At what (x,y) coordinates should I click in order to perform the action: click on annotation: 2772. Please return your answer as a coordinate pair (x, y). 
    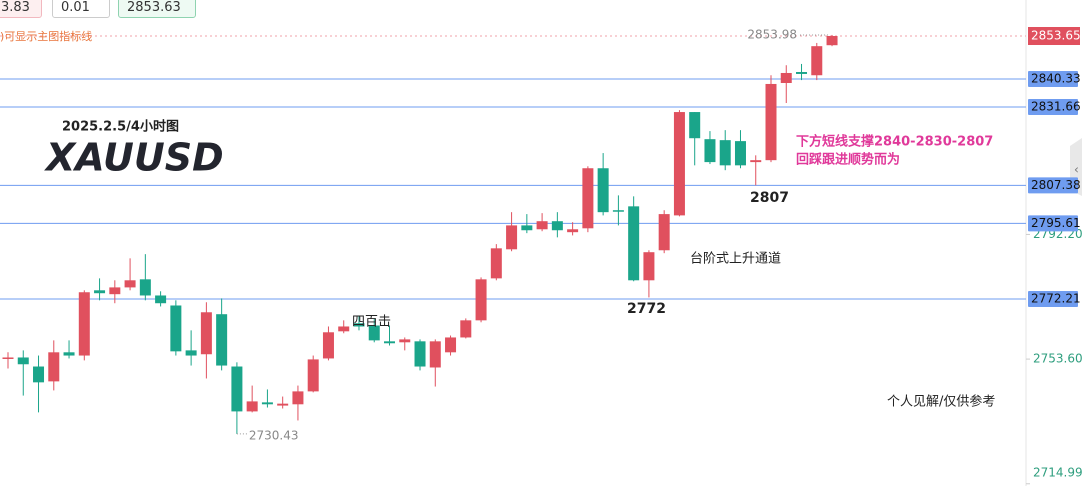
    Looking at the image, I should click on (646, 309).